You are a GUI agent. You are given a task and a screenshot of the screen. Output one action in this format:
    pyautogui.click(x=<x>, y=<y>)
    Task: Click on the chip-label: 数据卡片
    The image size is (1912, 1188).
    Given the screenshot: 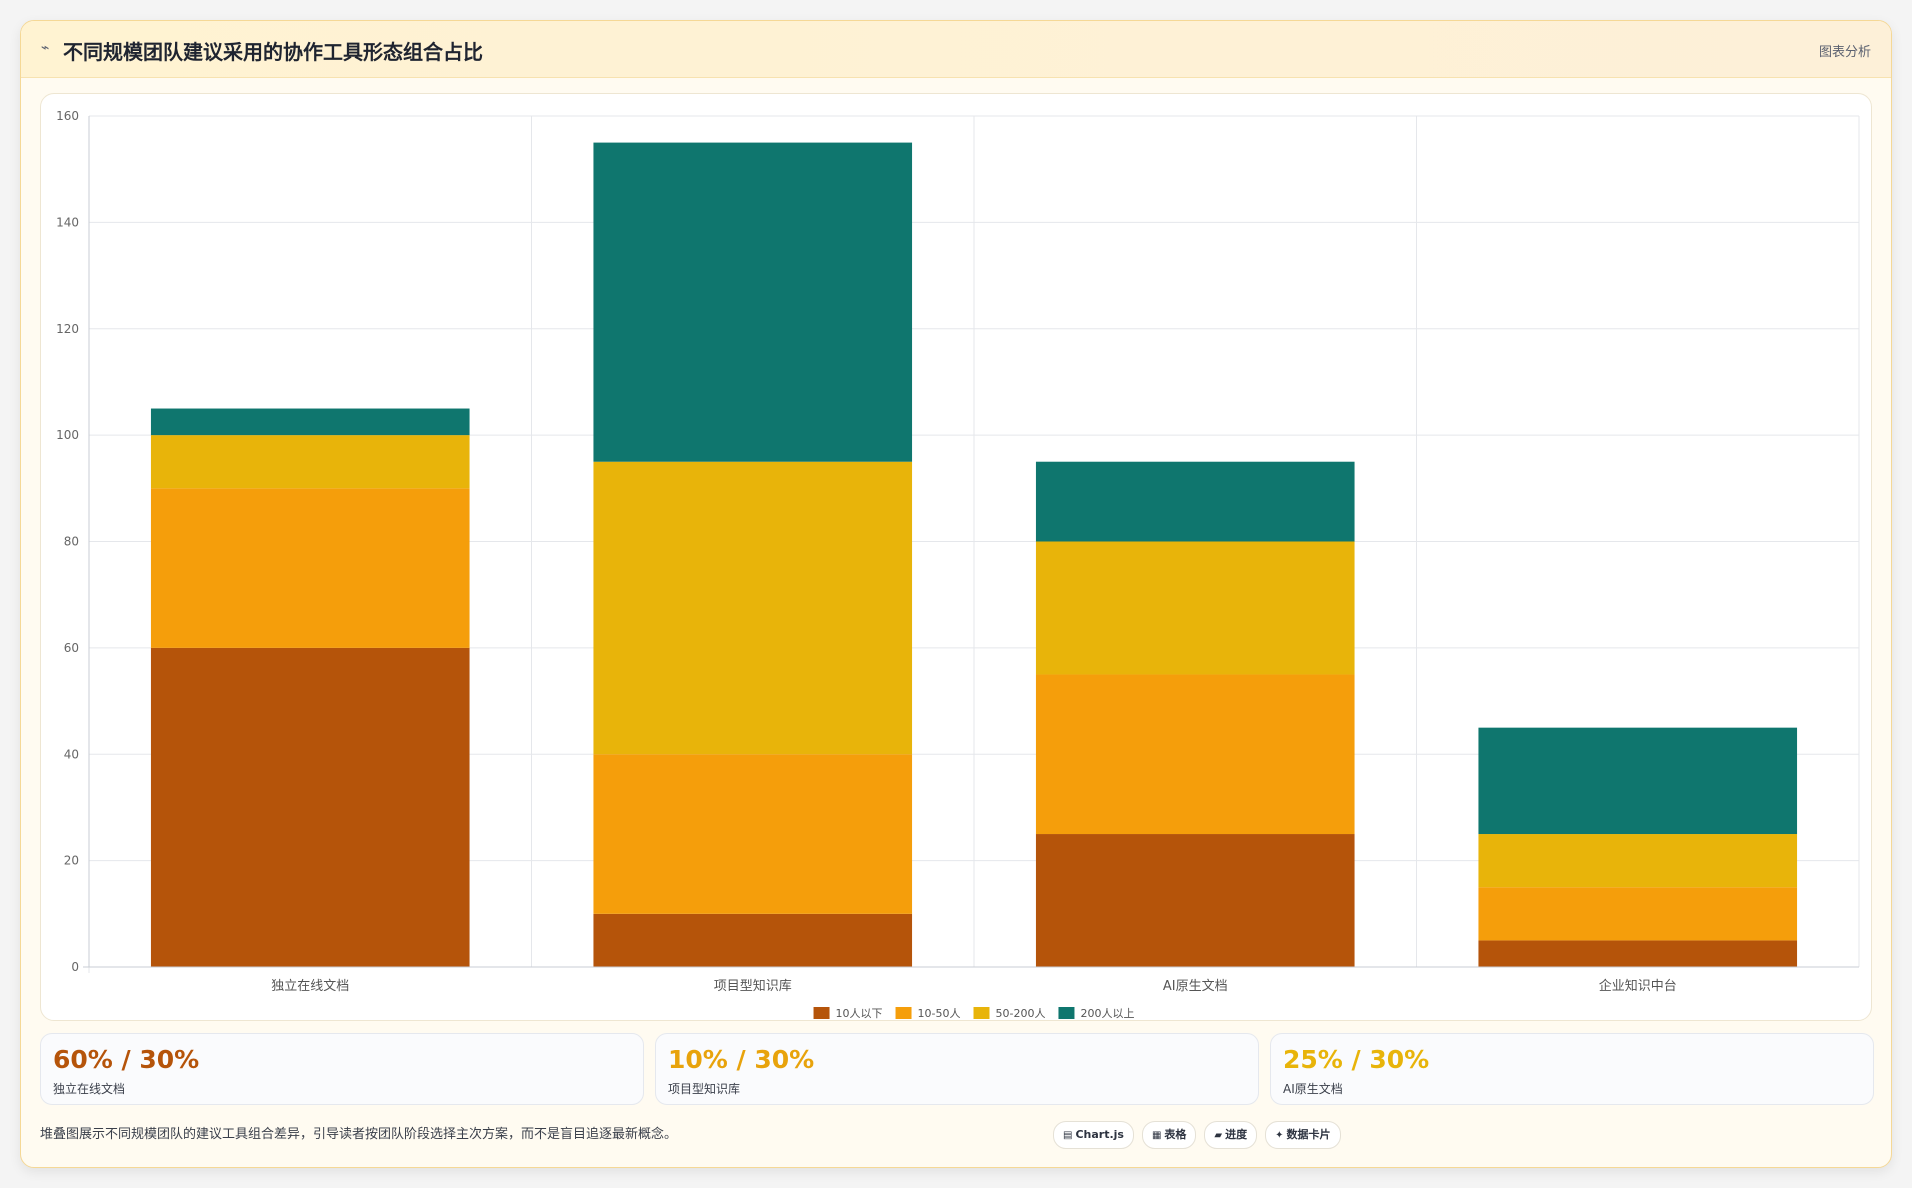 What is the action you would take?
    pyautogui.click(x=1308, y=1134)
    